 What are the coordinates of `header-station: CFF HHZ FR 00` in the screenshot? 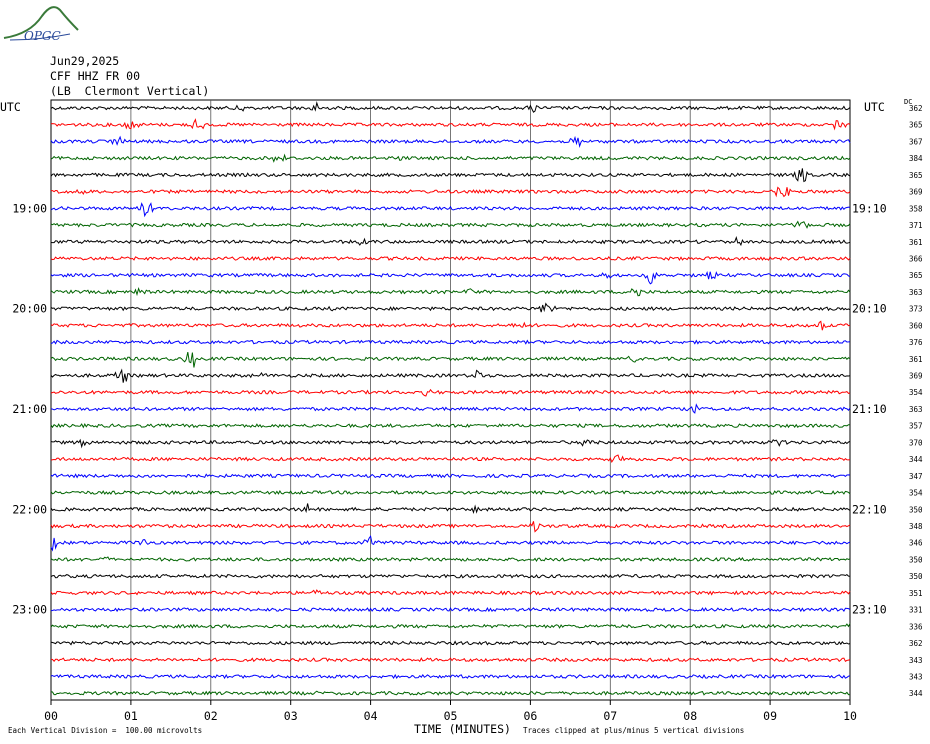 It's located at (95, 76).